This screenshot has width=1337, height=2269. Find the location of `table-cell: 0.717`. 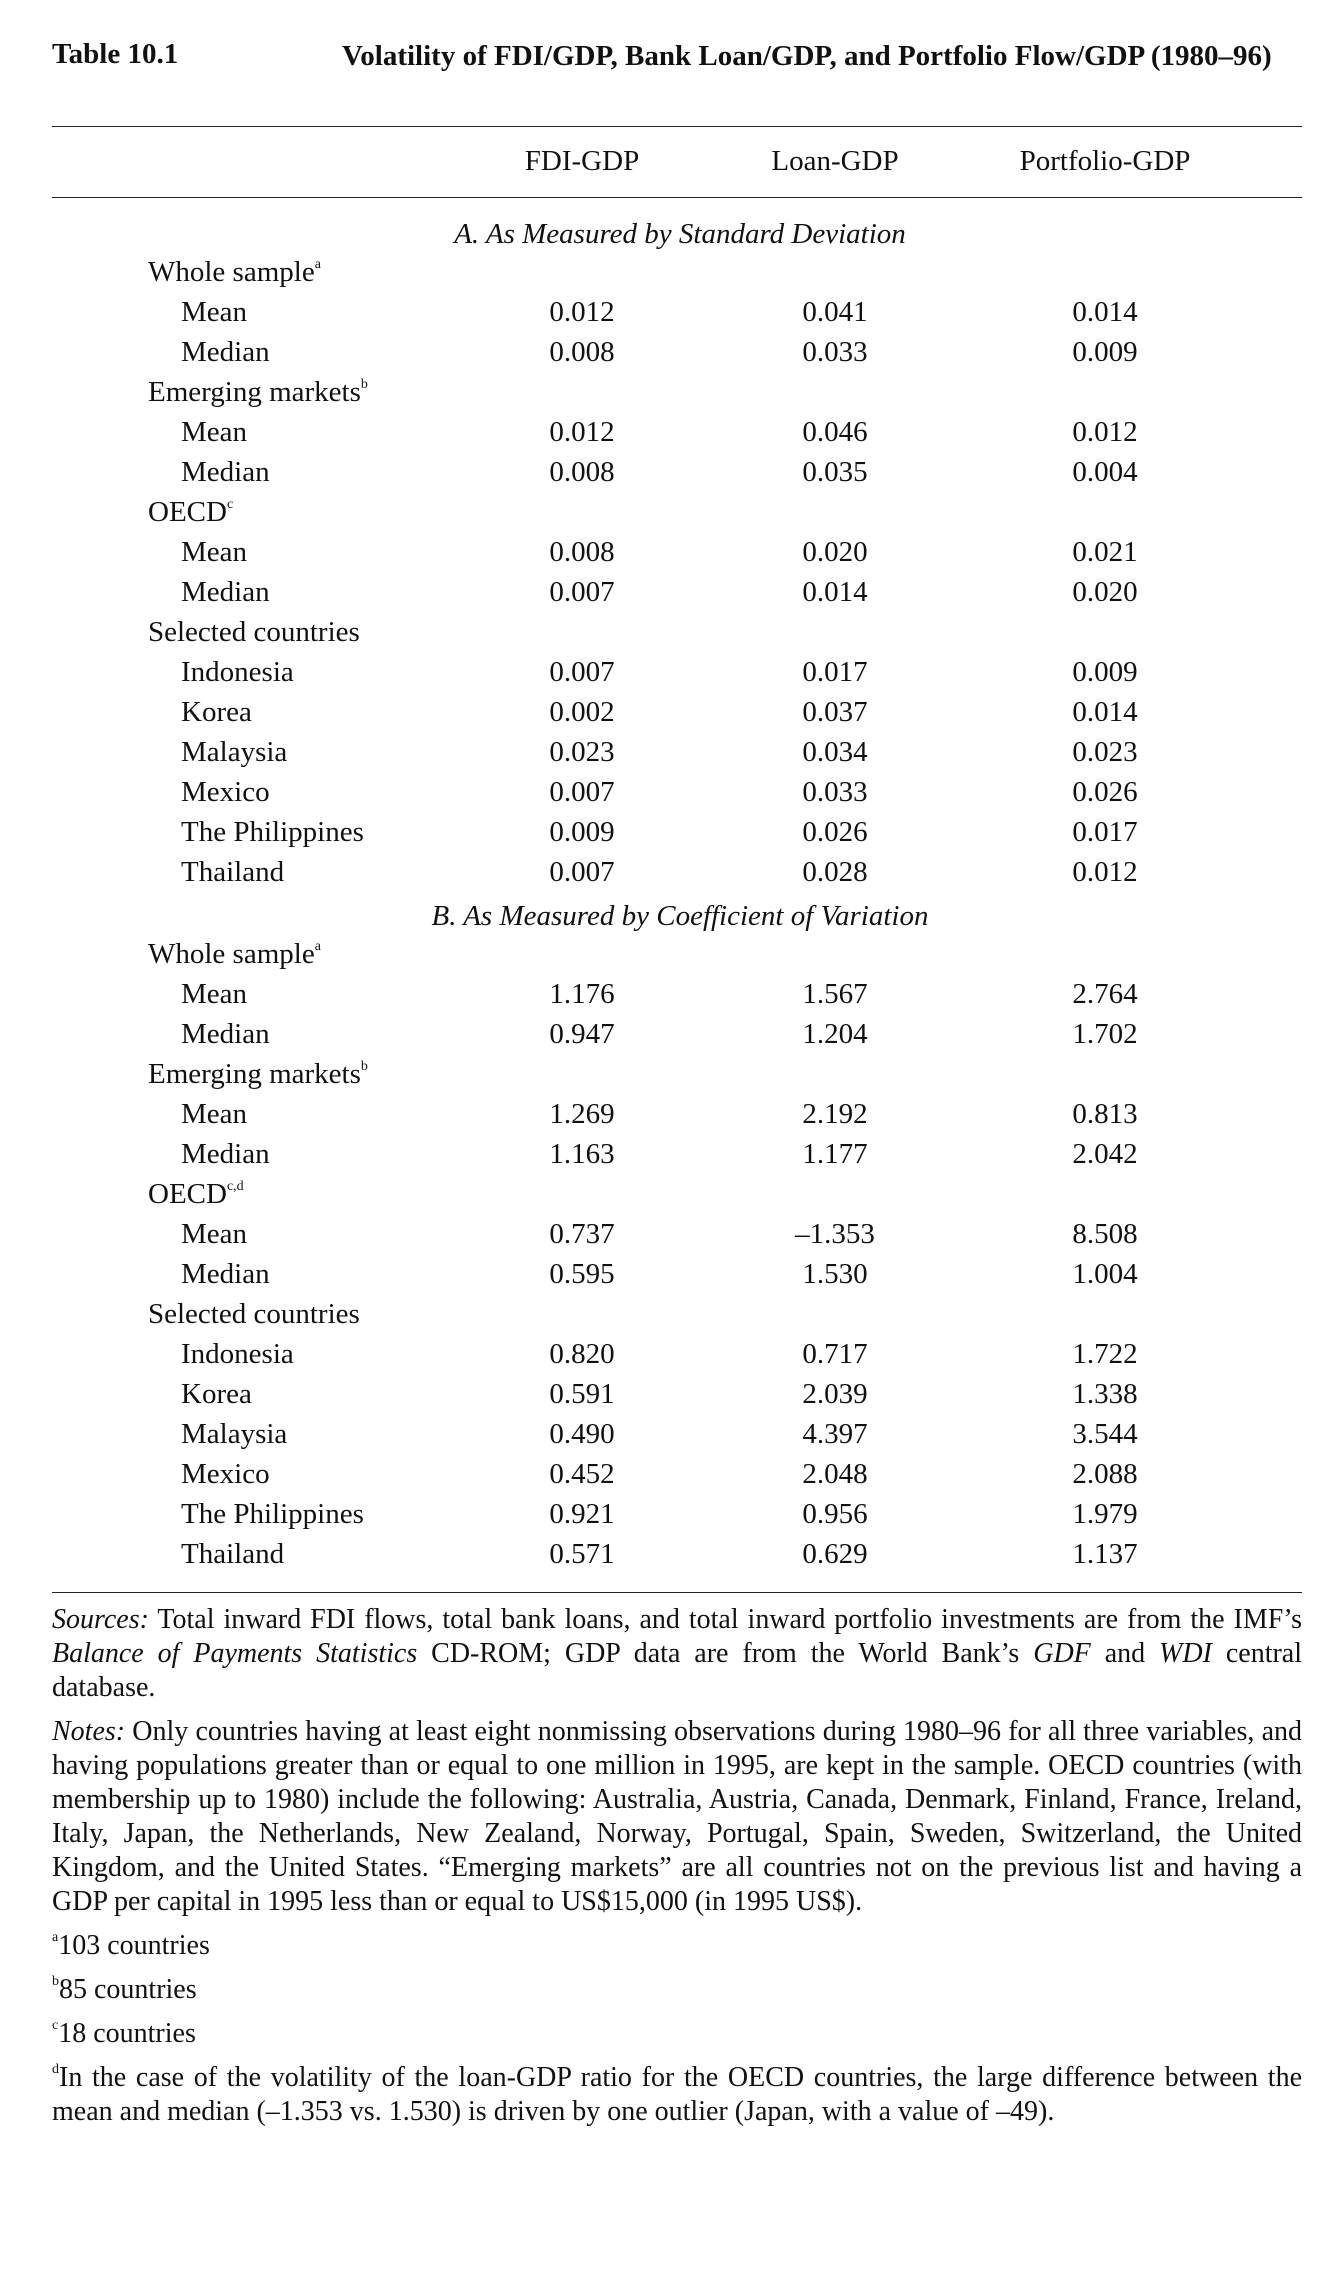

table-cell: 0.717 is located at coordinates (835, 1354).